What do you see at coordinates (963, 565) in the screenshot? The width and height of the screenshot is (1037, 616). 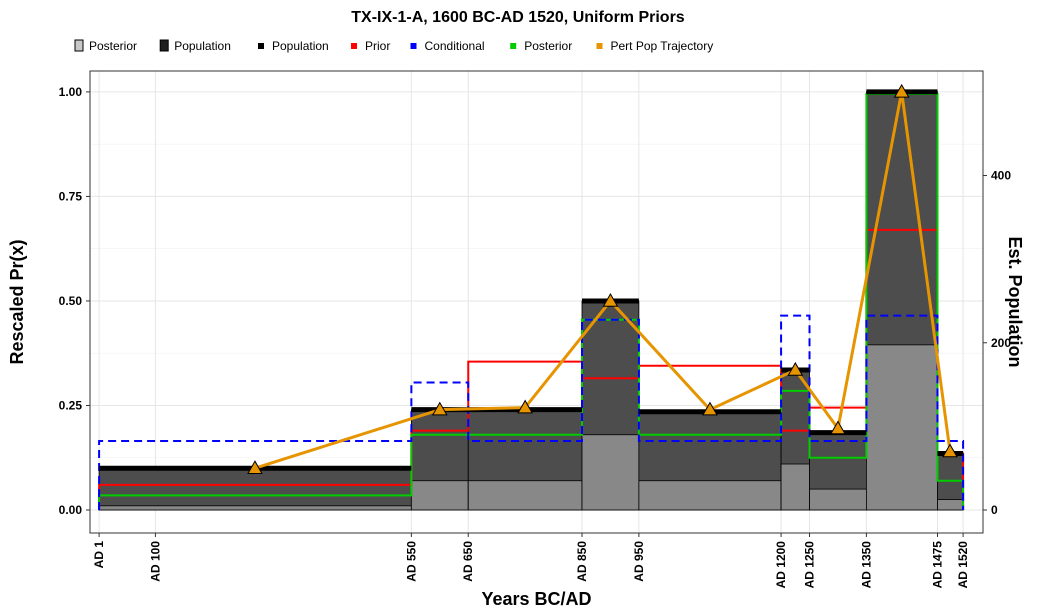 I see `x-tick-label: AD 1520` at bounding box center [963, 565].